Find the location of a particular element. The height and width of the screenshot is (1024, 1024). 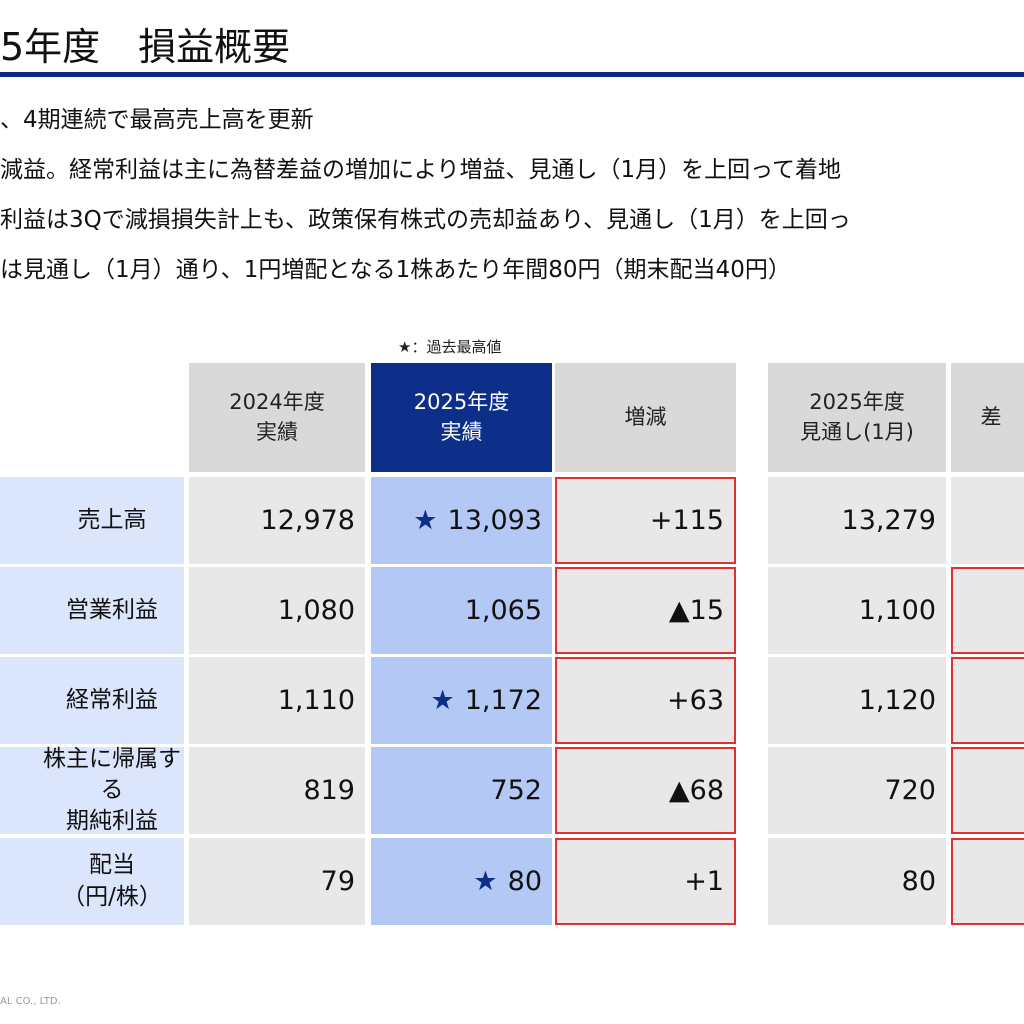

table-cell: +115 is located at coordinates (645, 520).